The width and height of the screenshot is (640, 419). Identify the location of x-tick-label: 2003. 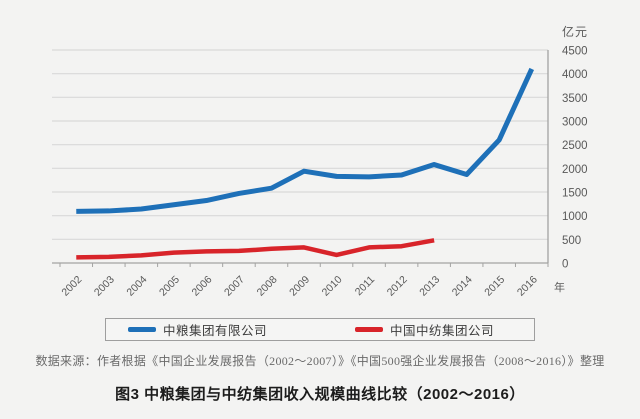
(104, 286).